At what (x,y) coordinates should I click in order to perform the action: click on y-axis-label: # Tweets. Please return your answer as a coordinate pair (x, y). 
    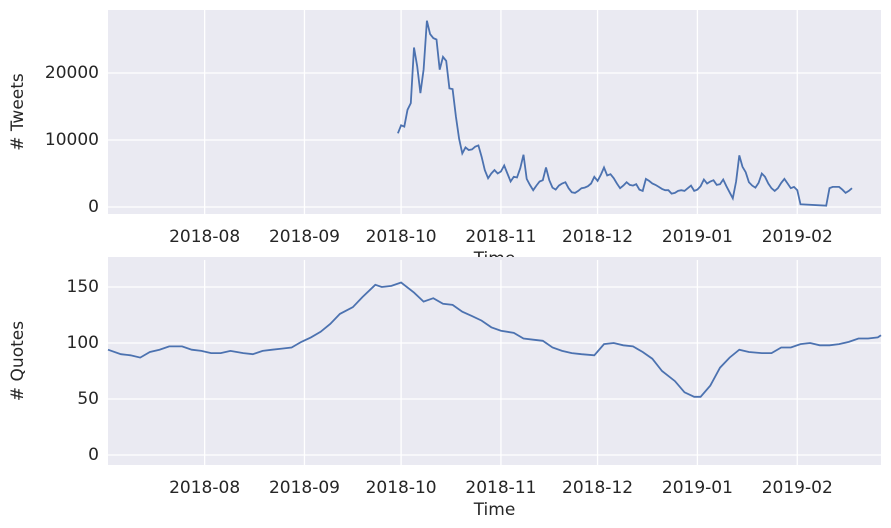
    Looking at the image, I should click on (18, 112).